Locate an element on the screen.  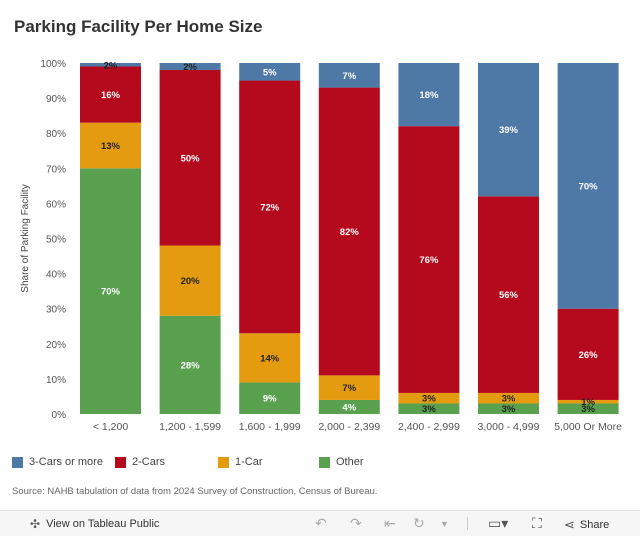
legend-swatch-1-car is located at coordinates (223, 462).